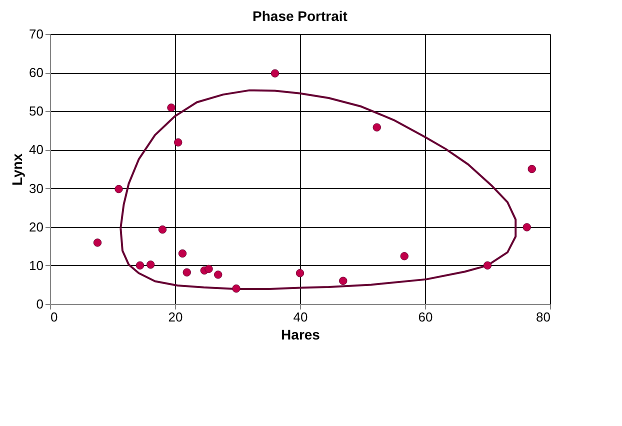 The height and width of the screenshot is (426, 622). I want to click on chart-title: Phase Portrait, so click(300, 16).